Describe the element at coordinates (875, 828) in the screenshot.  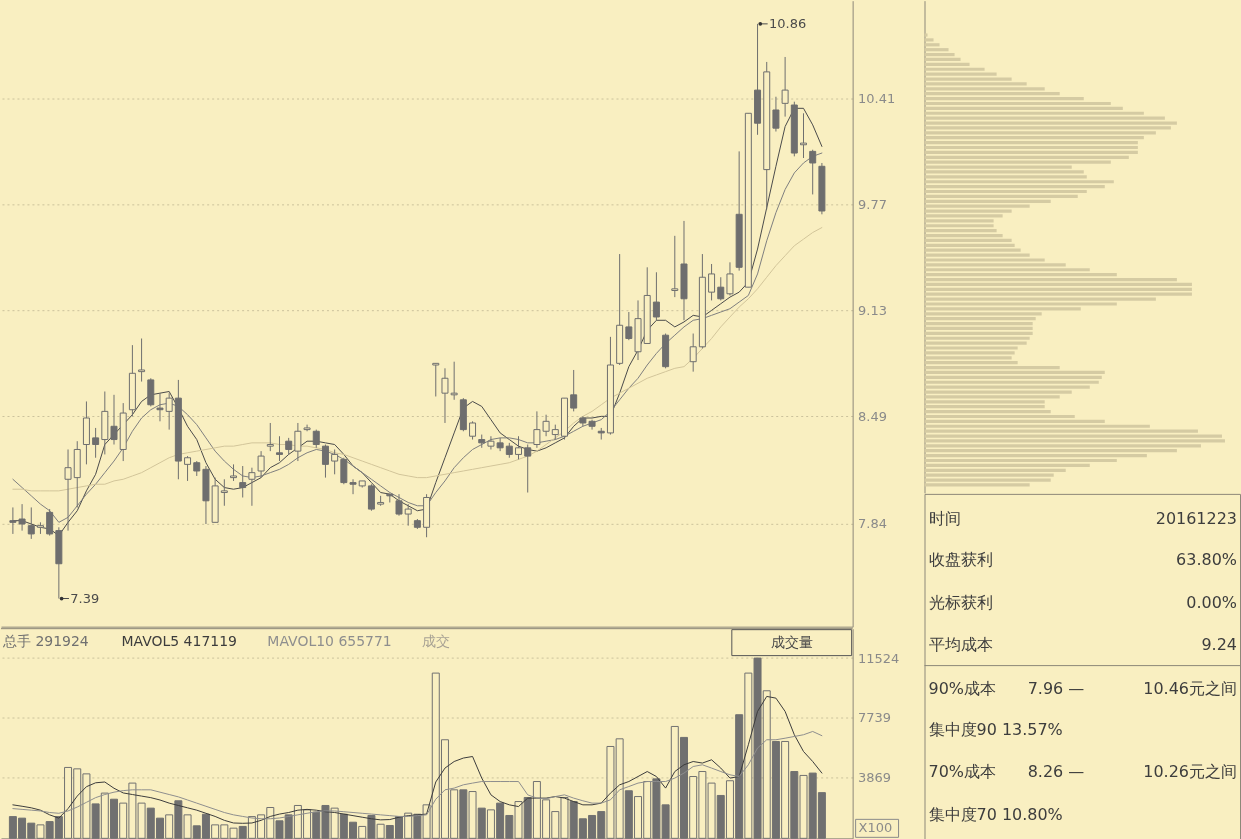
I see `y-axis-title: X100` at that location.